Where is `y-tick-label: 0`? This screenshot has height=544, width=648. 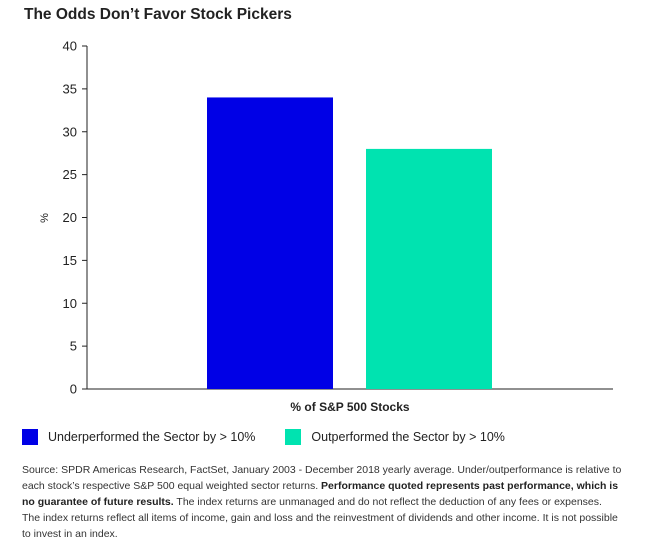 y-tick-label: 0 is located at coordinates (73, 389).